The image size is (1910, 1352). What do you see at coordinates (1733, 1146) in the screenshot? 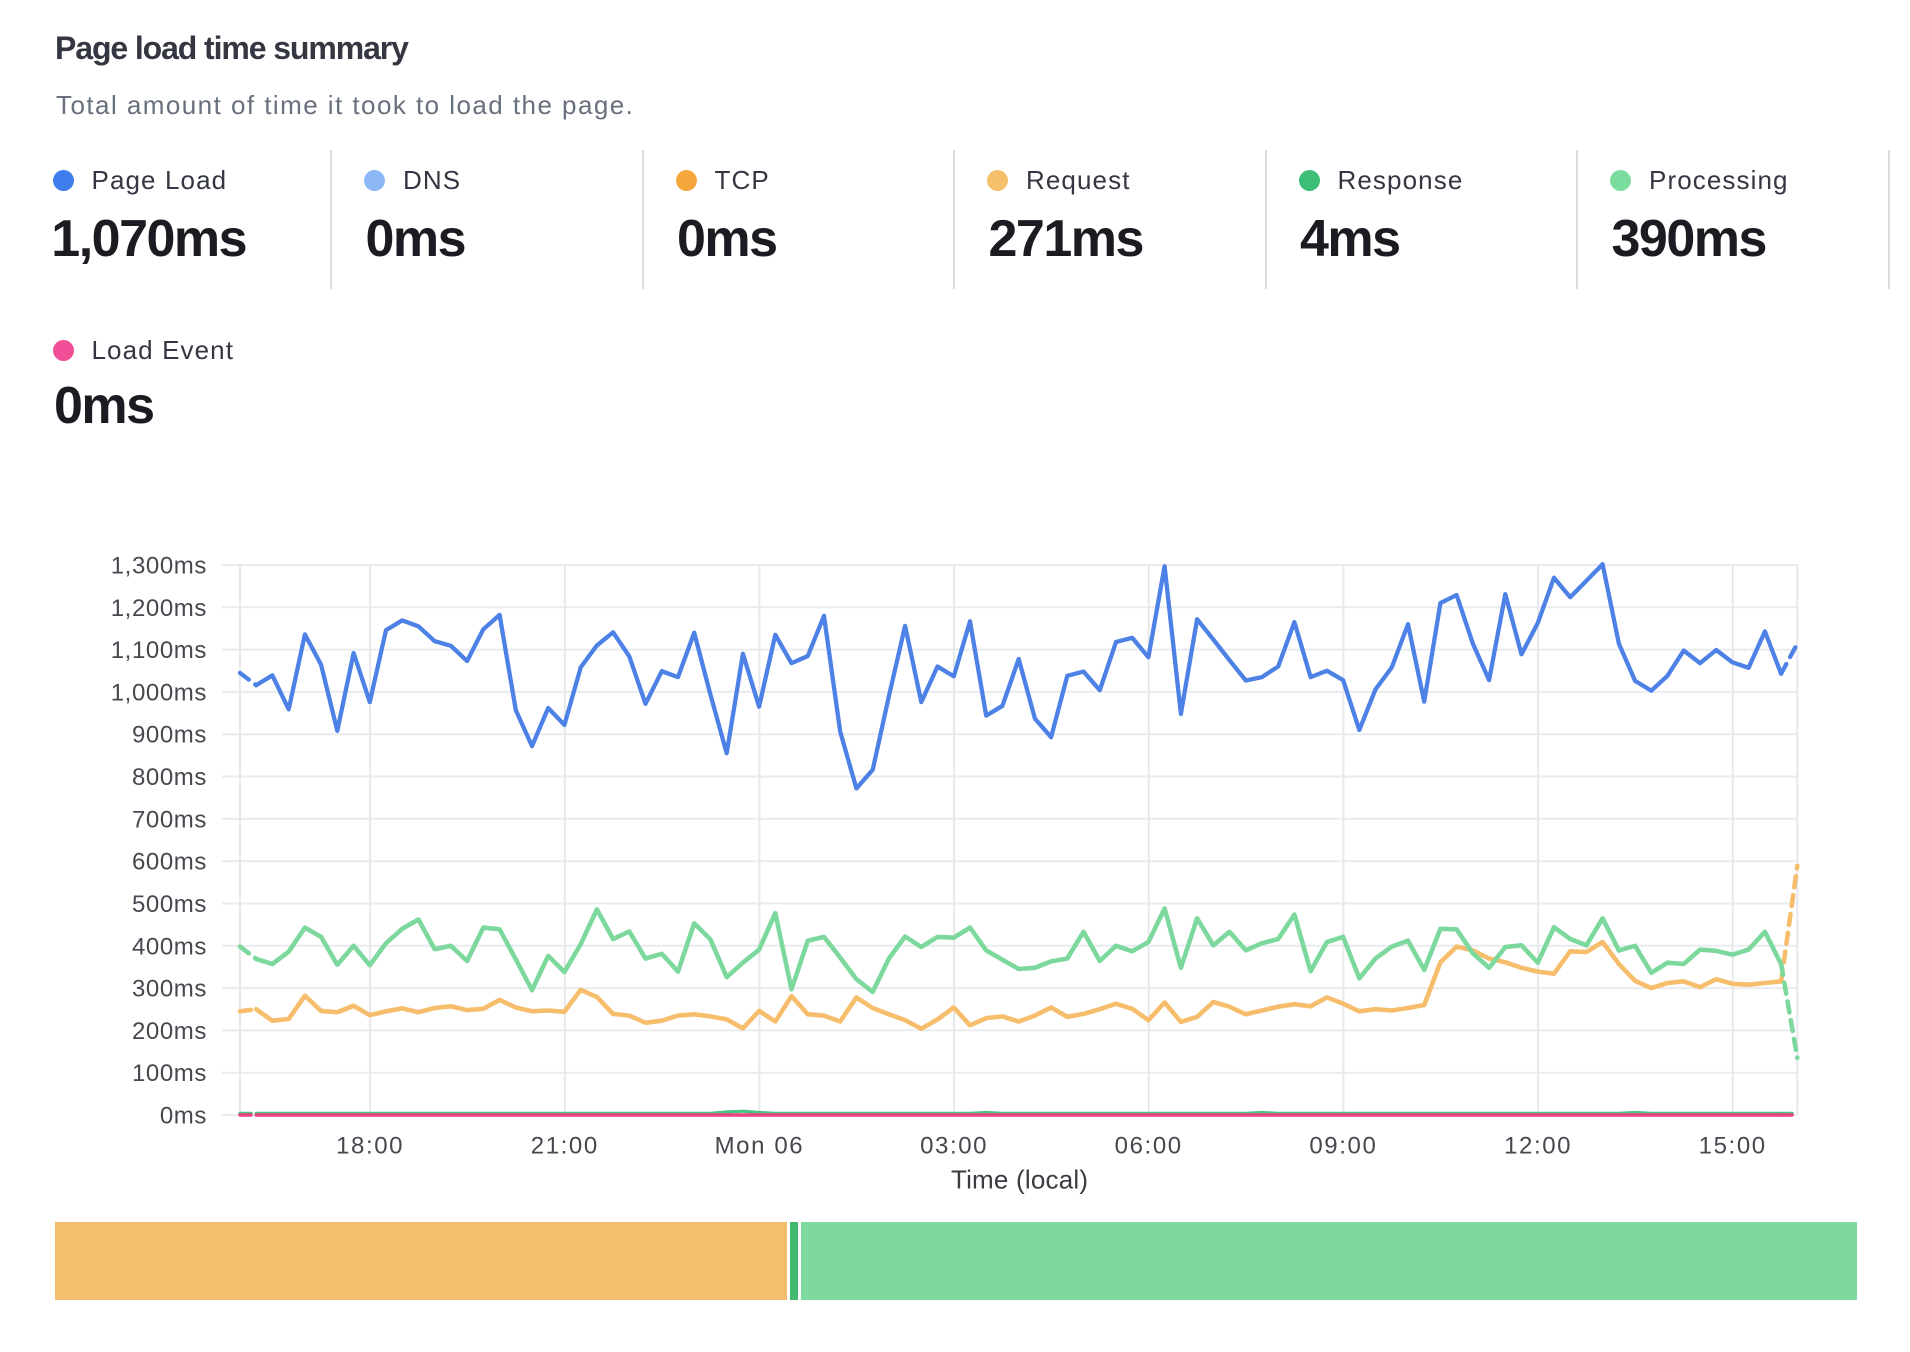
I see `svg-text: 15:00` at bounding box center [1733, 1146].